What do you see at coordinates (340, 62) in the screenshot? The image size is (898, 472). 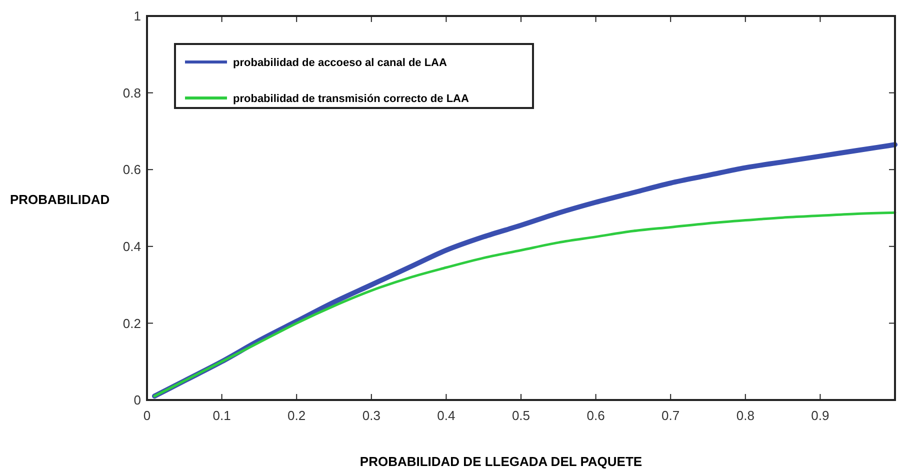 I see `legend-label: probabilidad de accoeso al canal de LAA` at bounding box center [340, 62].